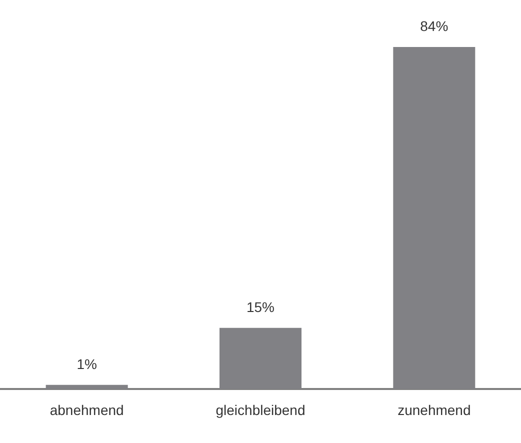 The height and width of the screenshot is (443, 521). I want to click on data-label: 15%, so click(260, 306).